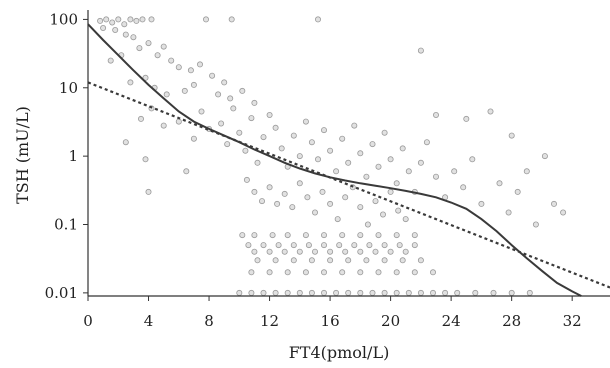  Describe the element at coordinates (269, 321) in the screenshot. I see `x-tick-label: 12` at that location.